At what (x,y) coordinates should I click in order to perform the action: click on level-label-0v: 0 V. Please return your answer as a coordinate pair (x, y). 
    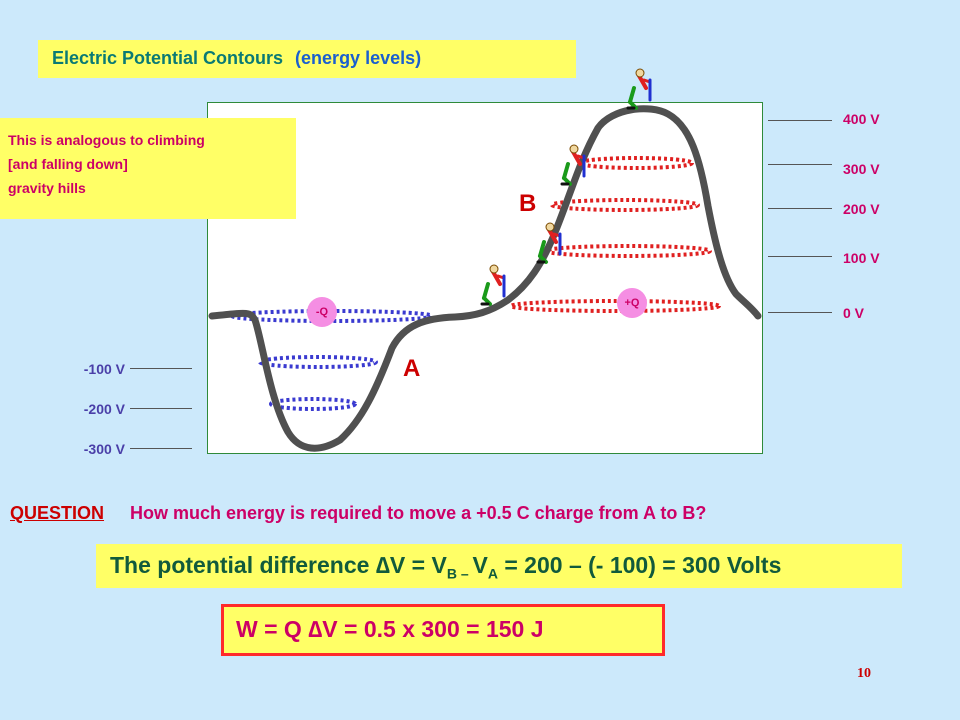
    Looking at the image, I should click on (854, 313).